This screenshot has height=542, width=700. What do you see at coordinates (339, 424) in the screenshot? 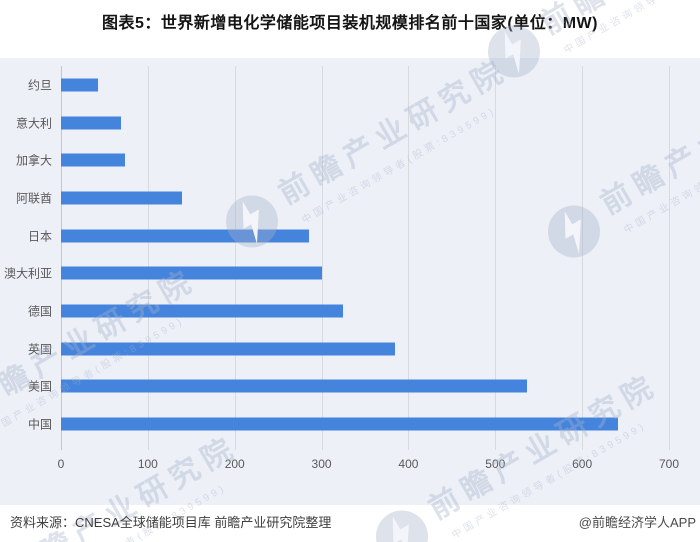
I see `bar-中国` at bounding box center [339, 424].